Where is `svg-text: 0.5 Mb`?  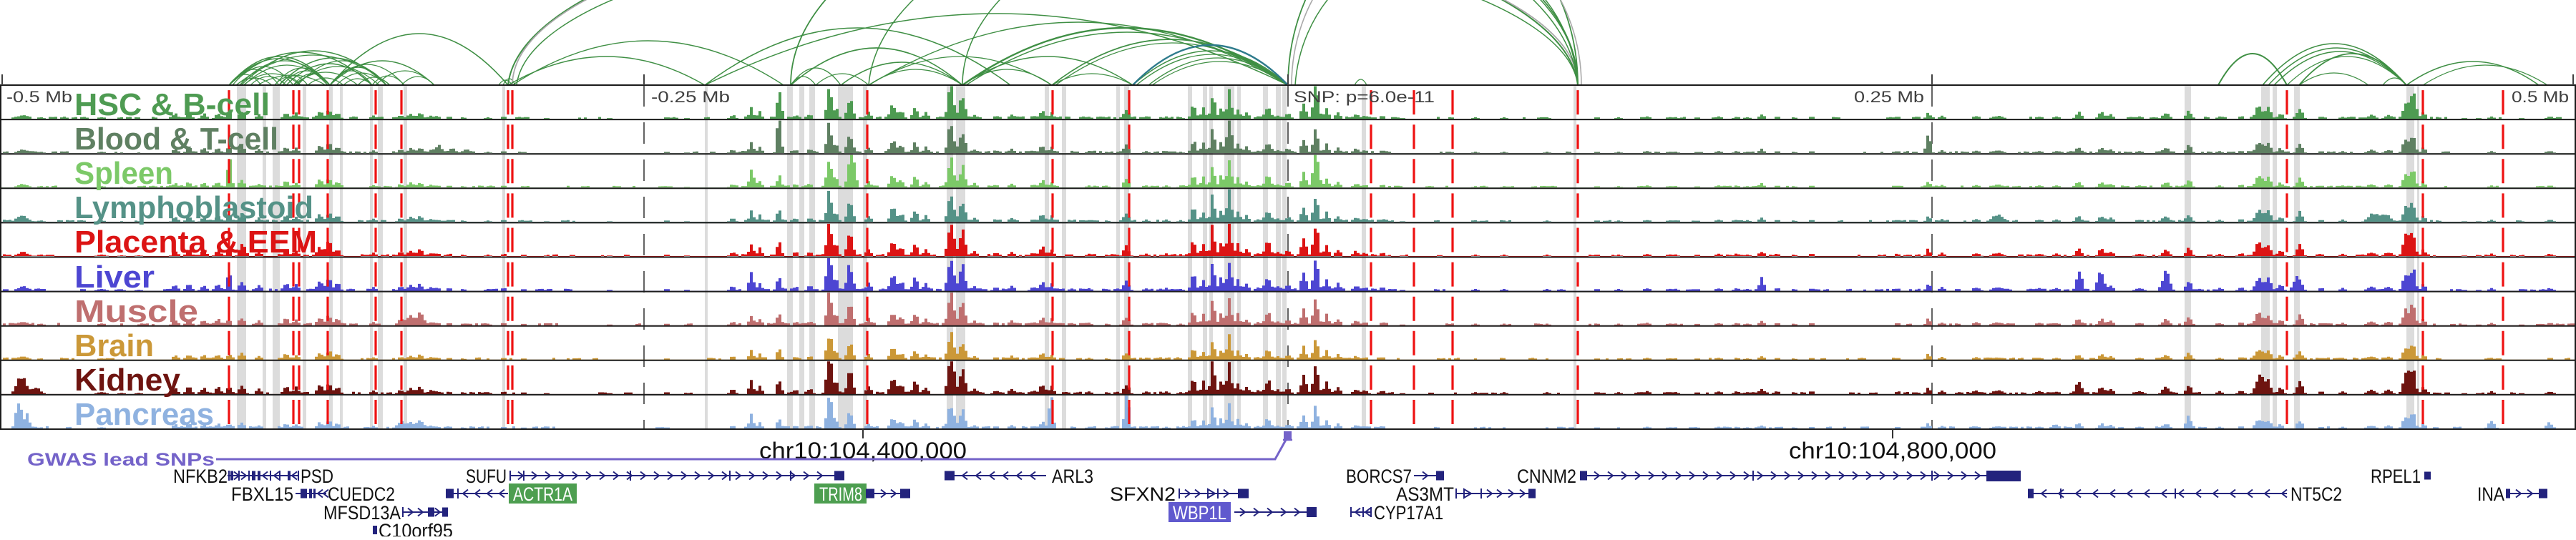
svg-text: 0.5 Mb is located at coordinates (2540, 97).